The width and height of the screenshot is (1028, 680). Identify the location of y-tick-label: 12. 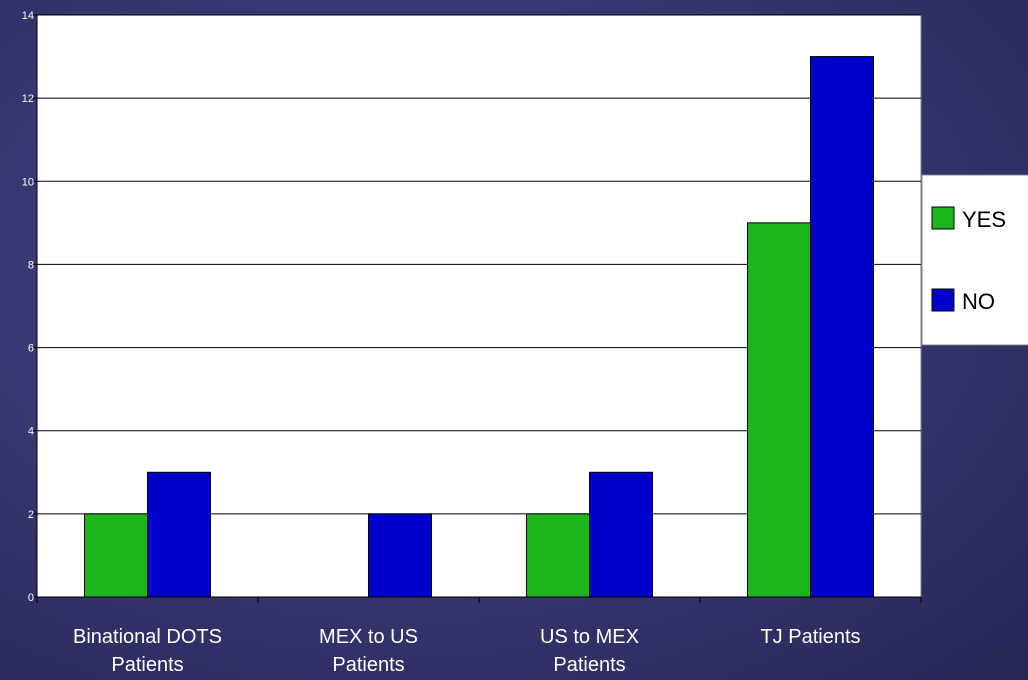
(28, 99).